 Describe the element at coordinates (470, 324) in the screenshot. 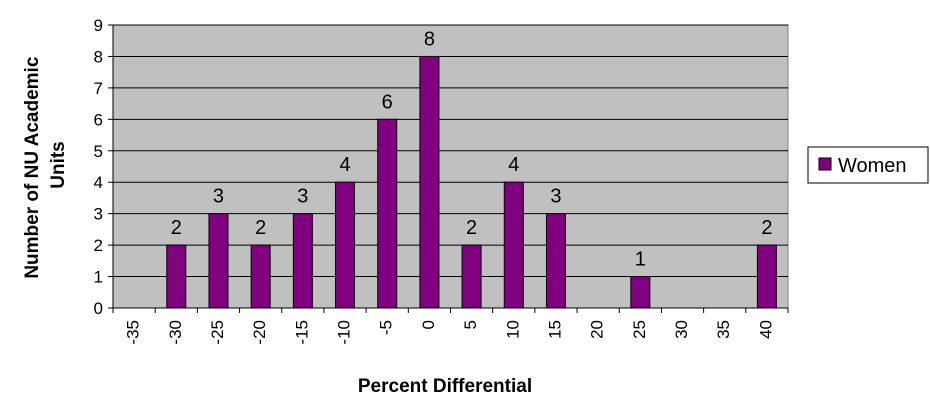

I see `x-tick-label: 5` at that location.